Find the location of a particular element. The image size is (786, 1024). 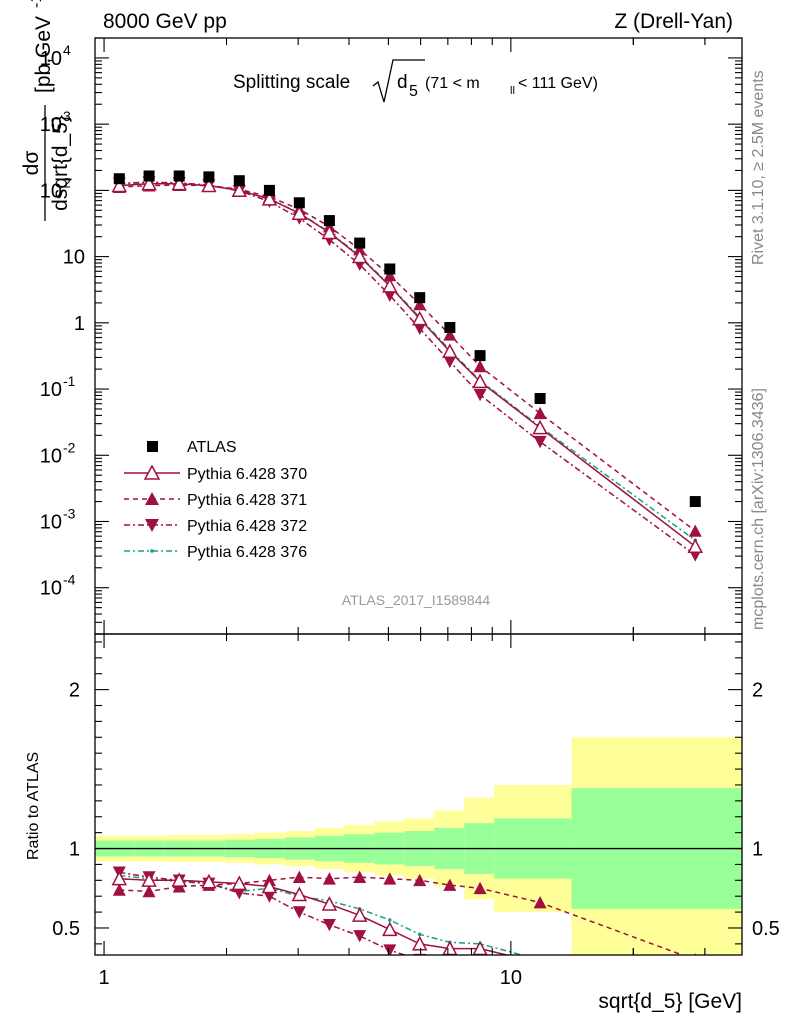

plot-title-symbol: d is located at coordinates (402, 82).